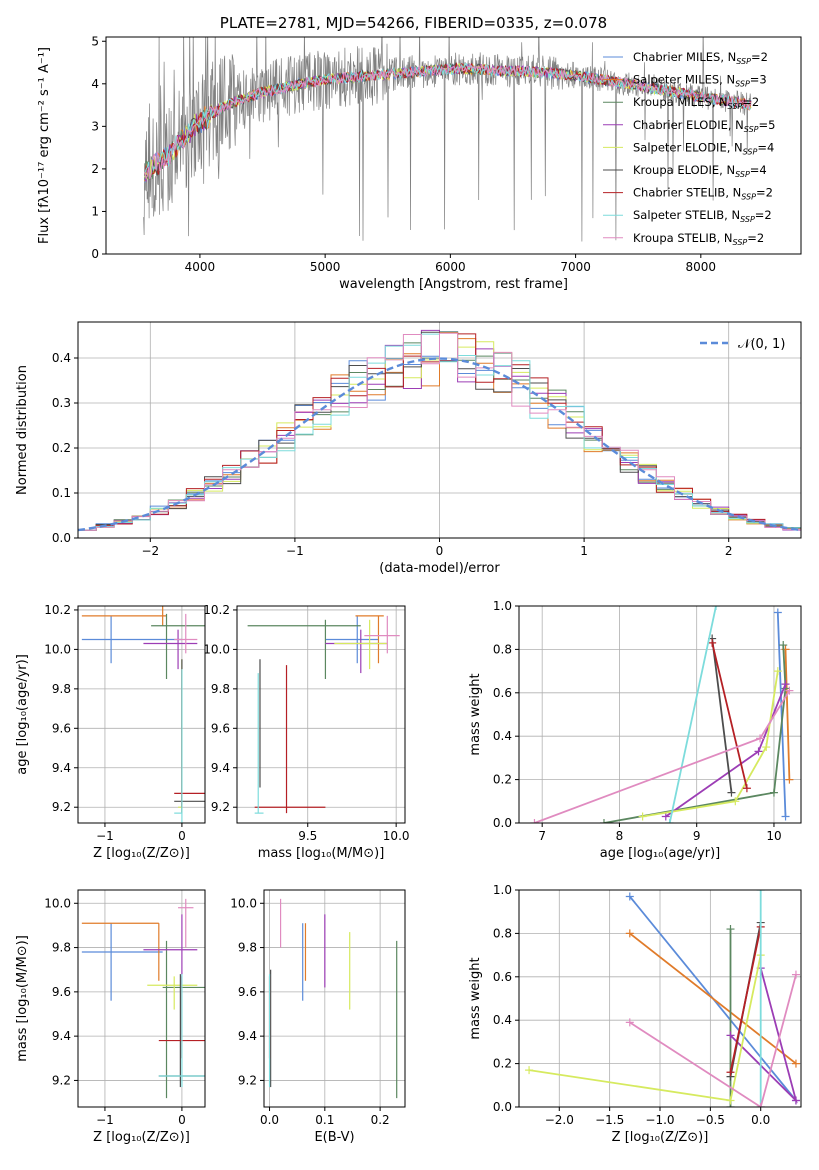  What do you see at coordinates (22, 430) in the screenshot?
I see `y-axis-label: Normed distribution` at bounding box center [22, 430].